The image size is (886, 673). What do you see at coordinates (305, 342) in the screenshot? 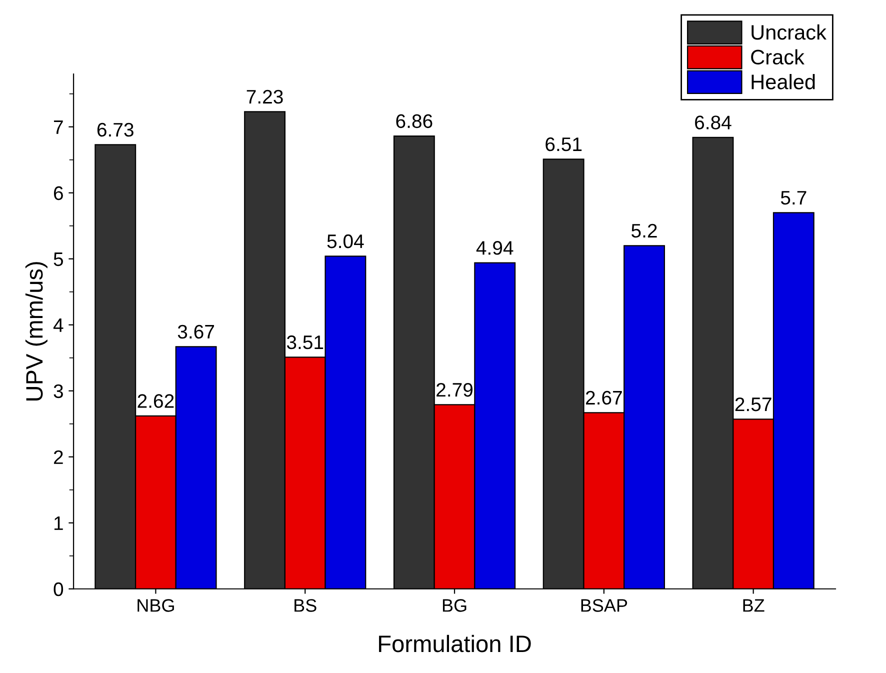
I see `data-label: 3.51` at bounding box center [305, 342].